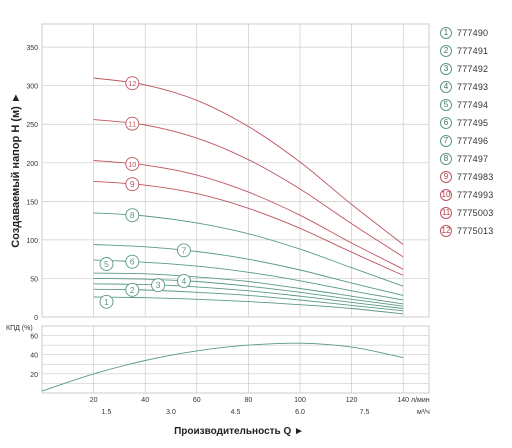 The width and height of the screenshot is (512, 448). I want to click on curve-marker-label: 1, so click(106, 302).